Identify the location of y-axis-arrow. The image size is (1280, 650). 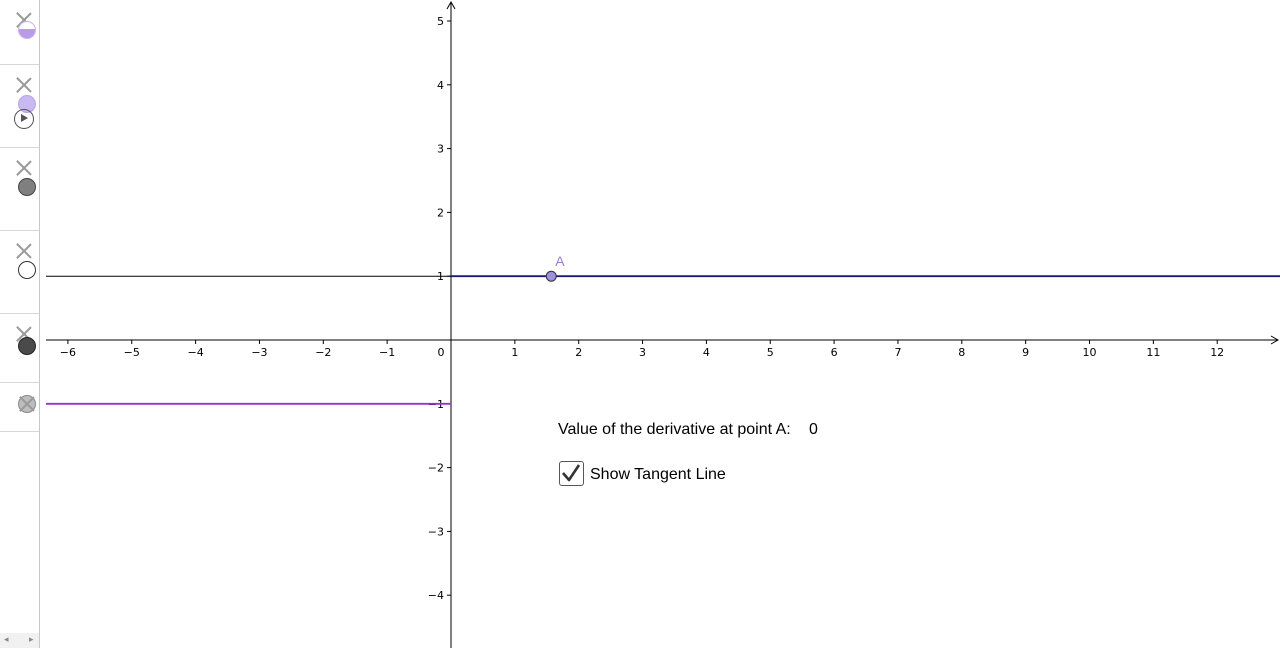
(451, 5).